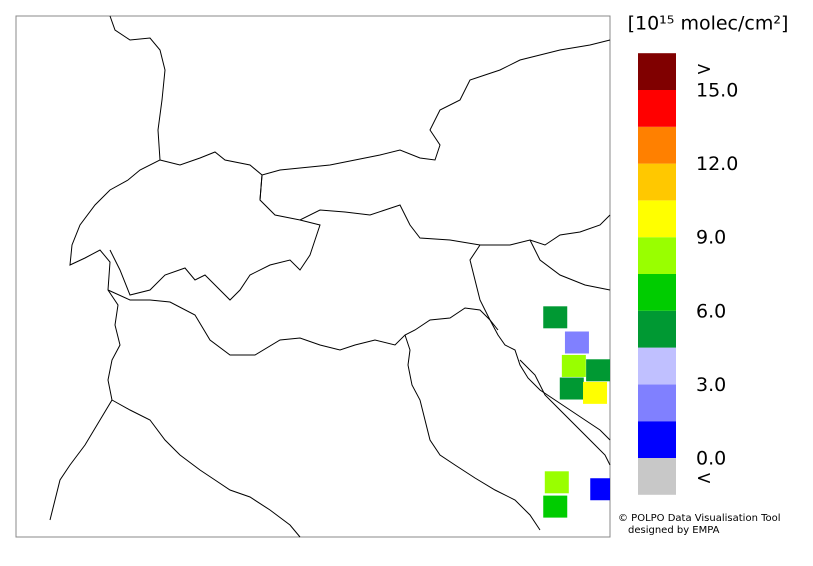 The width and height of the screenshot is (813, 566). Describe the element at coordinates (576, 412) in the screenshot. I see `data-cells` at that location.